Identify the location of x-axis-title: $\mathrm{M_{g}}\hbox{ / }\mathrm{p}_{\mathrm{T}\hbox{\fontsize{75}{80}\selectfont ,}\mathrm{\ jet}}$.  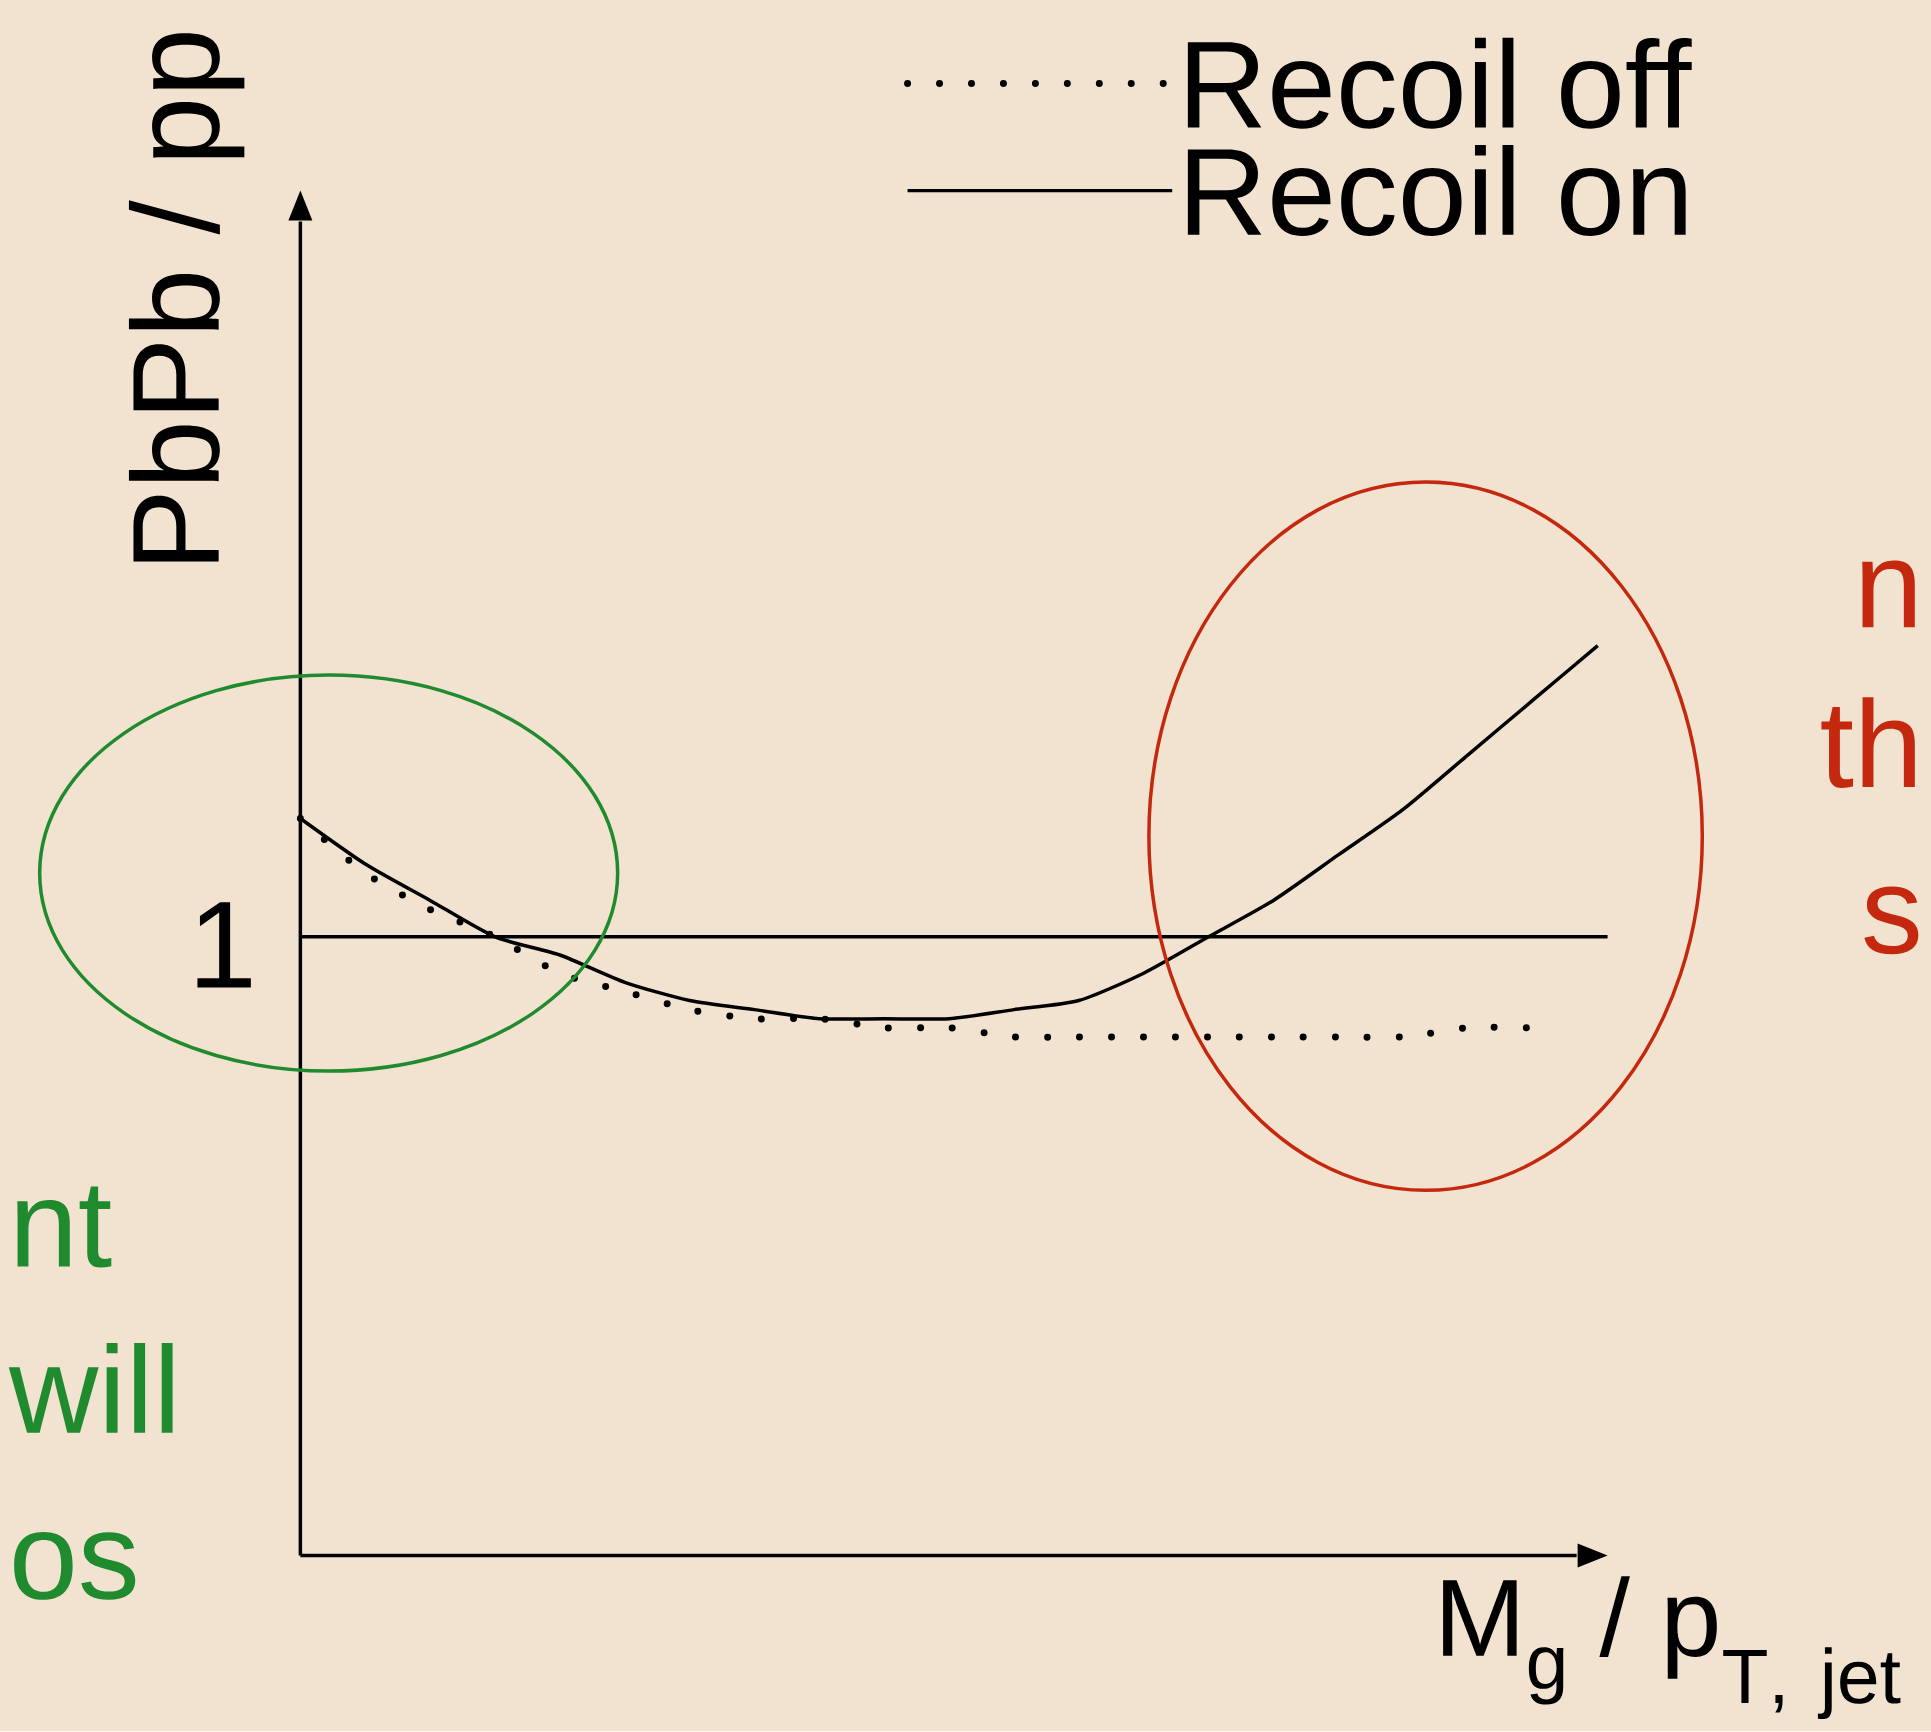
(1672, 1648).